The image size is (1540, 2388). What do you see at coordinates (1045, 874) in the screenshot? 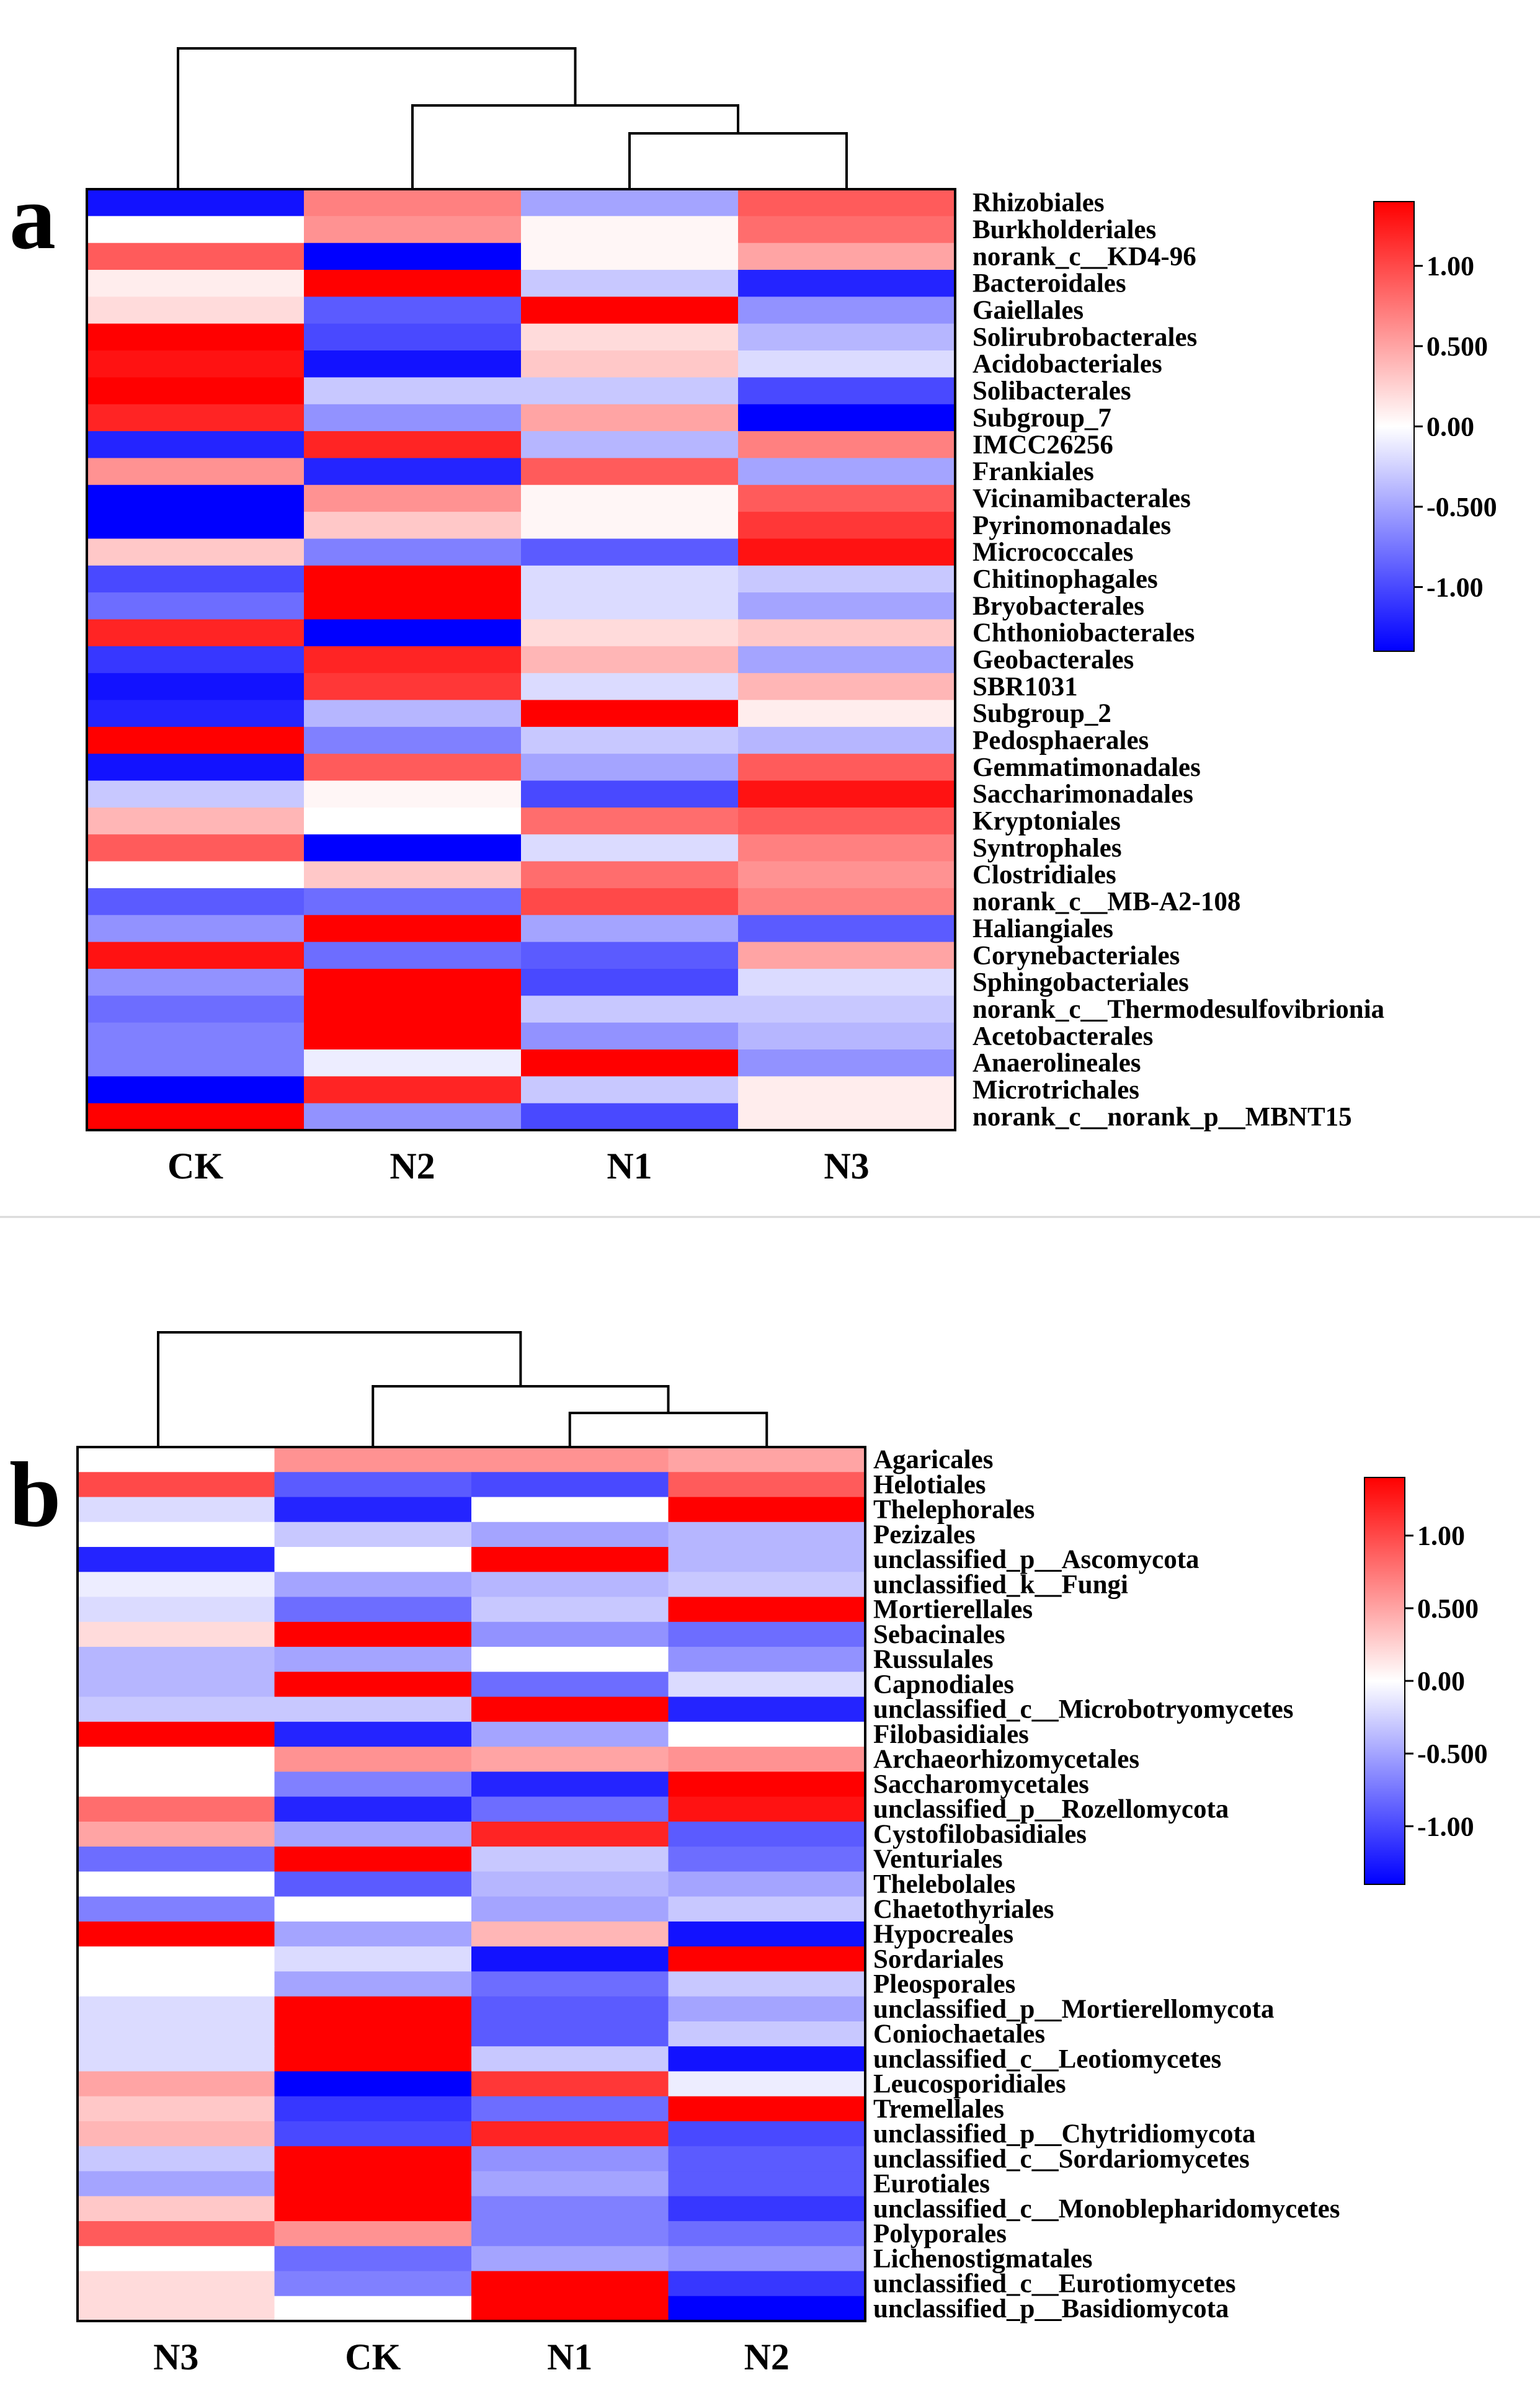
I see `row-label: Clostridiales` at bounding box center [1045, 874].